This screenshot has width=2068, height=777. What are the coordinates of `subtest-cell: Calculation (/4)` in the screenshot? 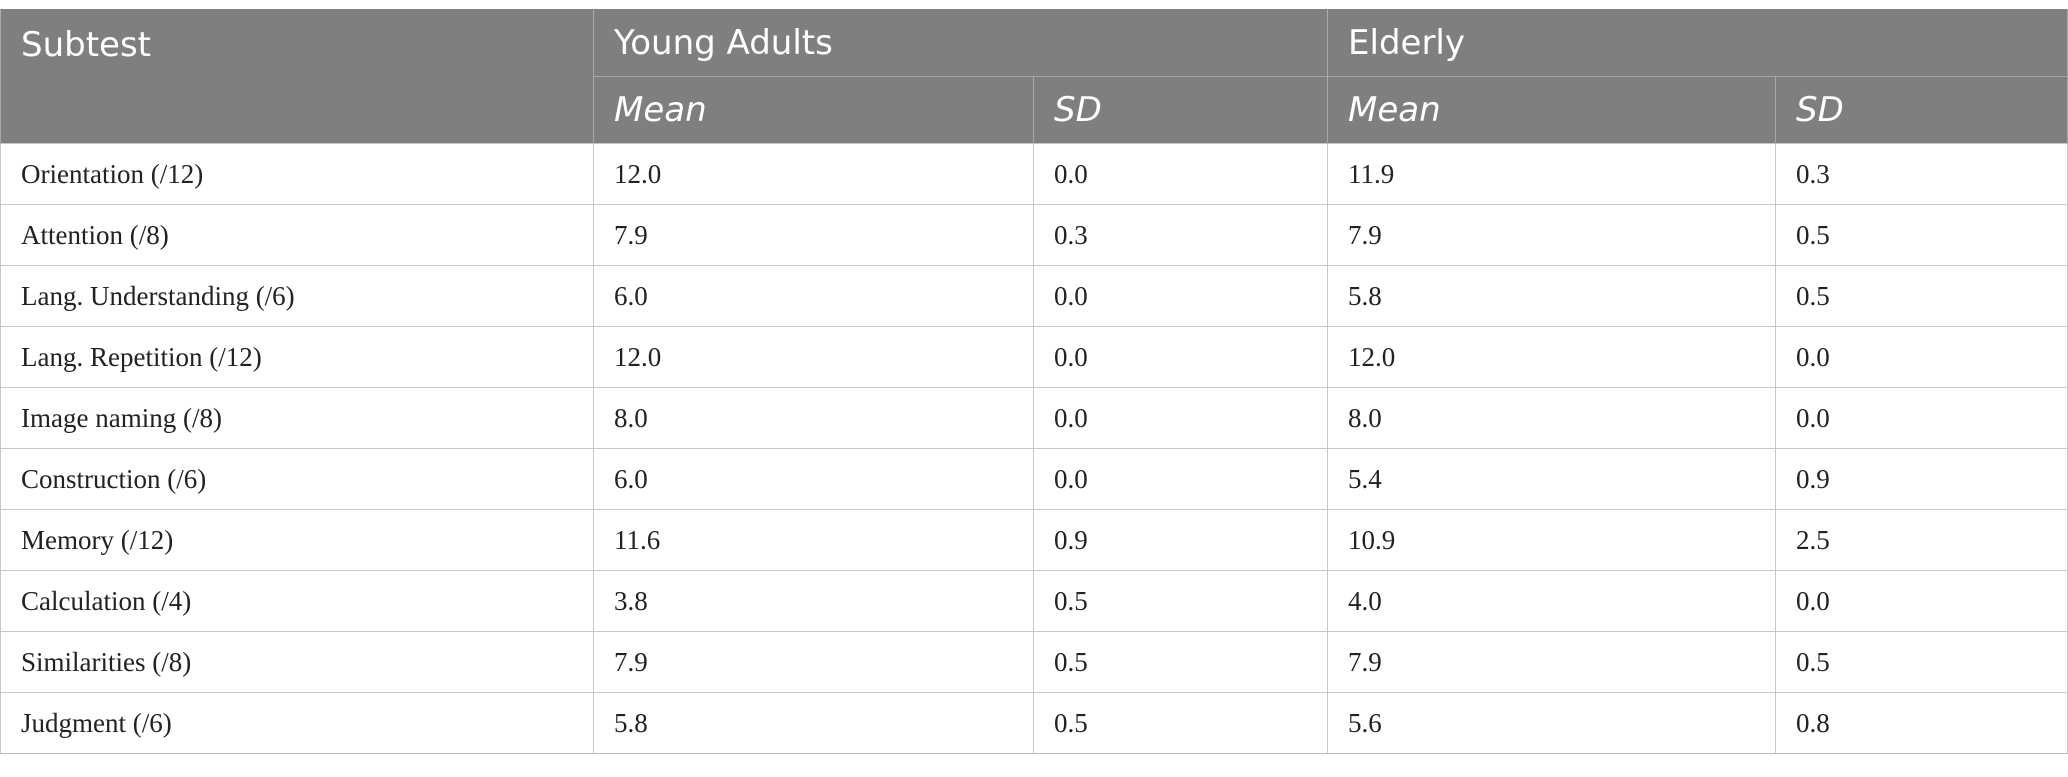 It's located at (297, 601).